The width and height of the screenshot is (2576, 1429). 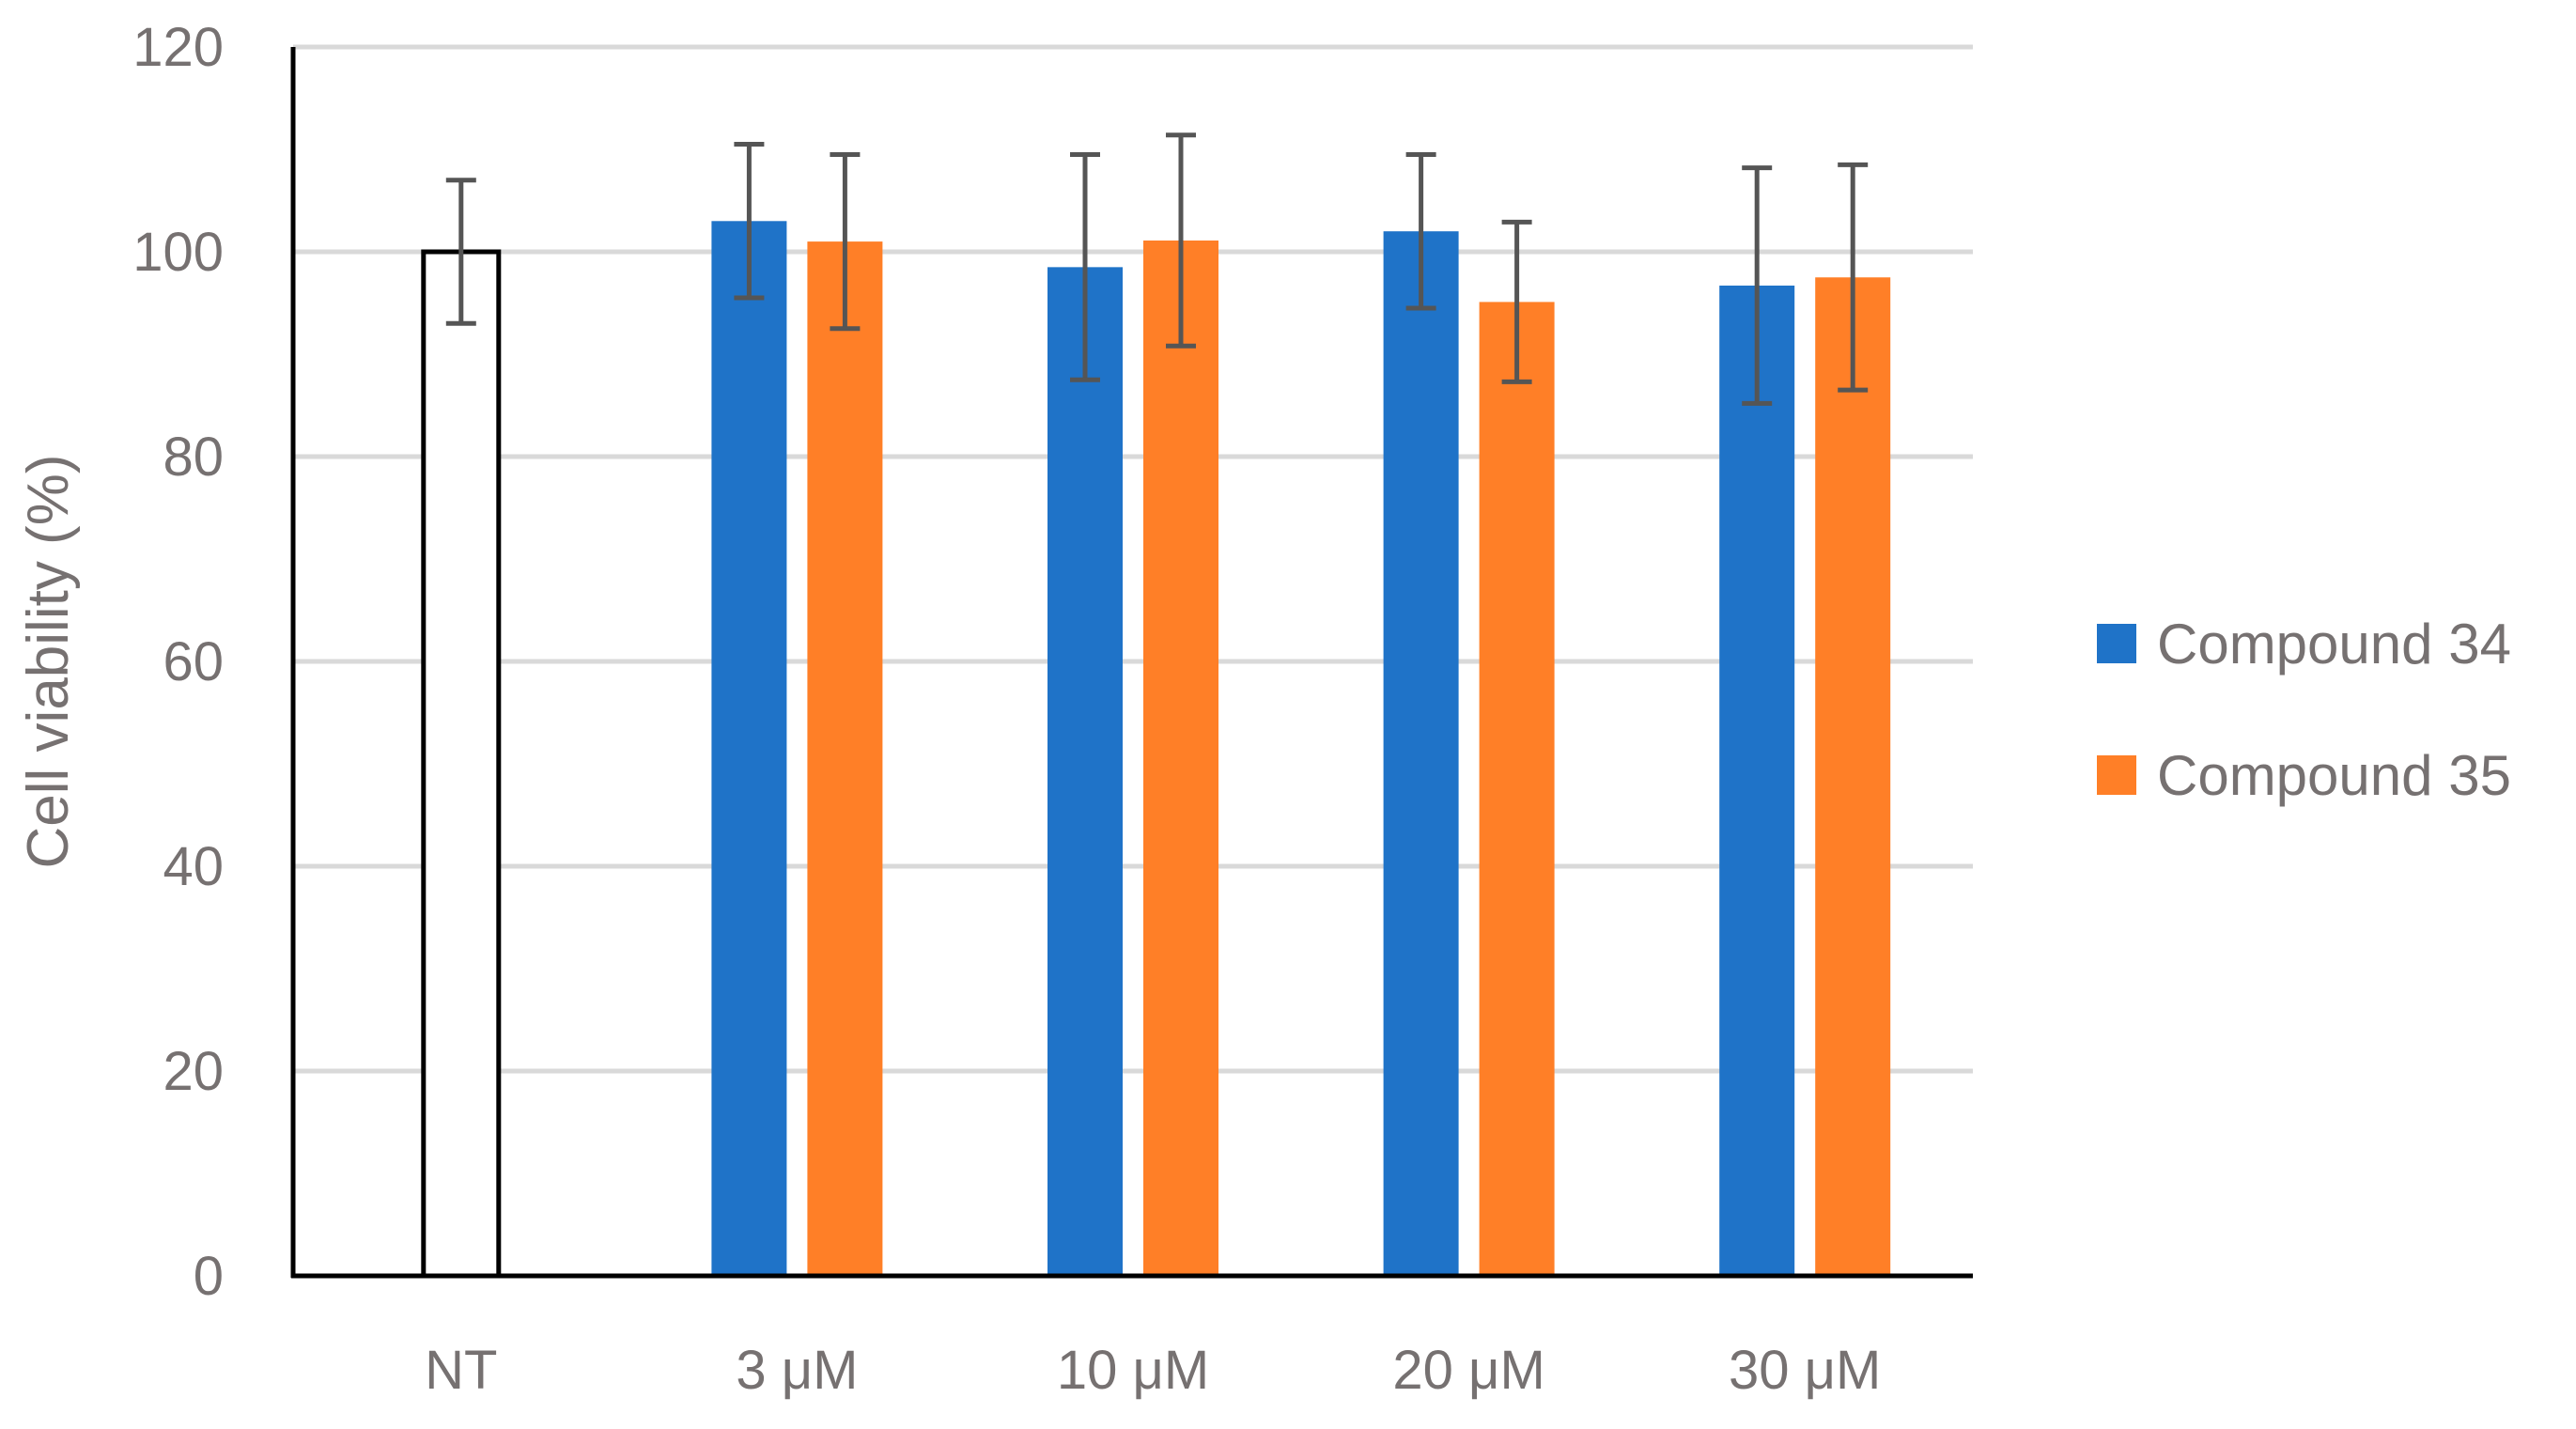 What do you see at coordinates (193, 457) in the screenshot?
I see `y-tick-label: 80` at bounding box center [193, 457].